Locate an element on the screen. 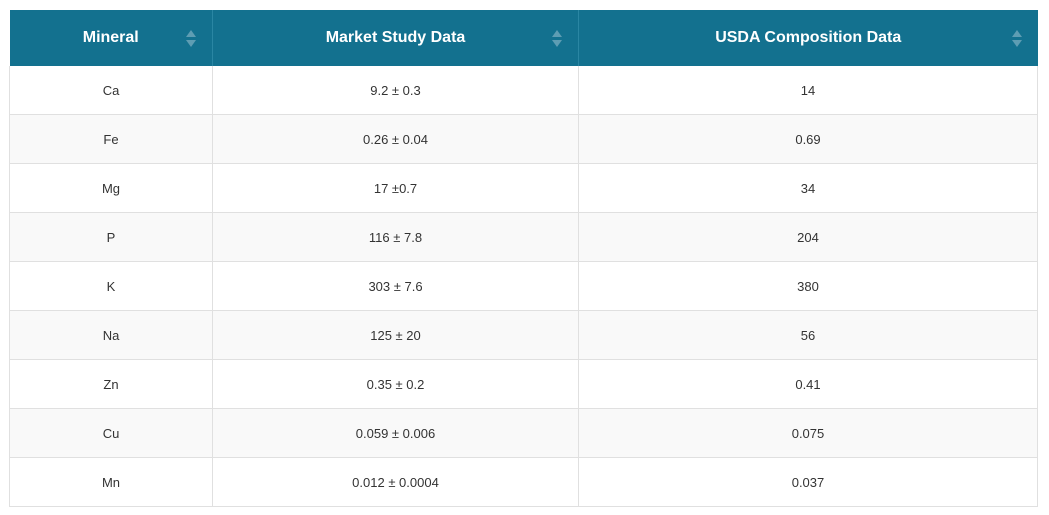 Image resolution: width=1049 pixels, height=515 pixels. column-header-label: Mineral is located at coordinates (110, 37).